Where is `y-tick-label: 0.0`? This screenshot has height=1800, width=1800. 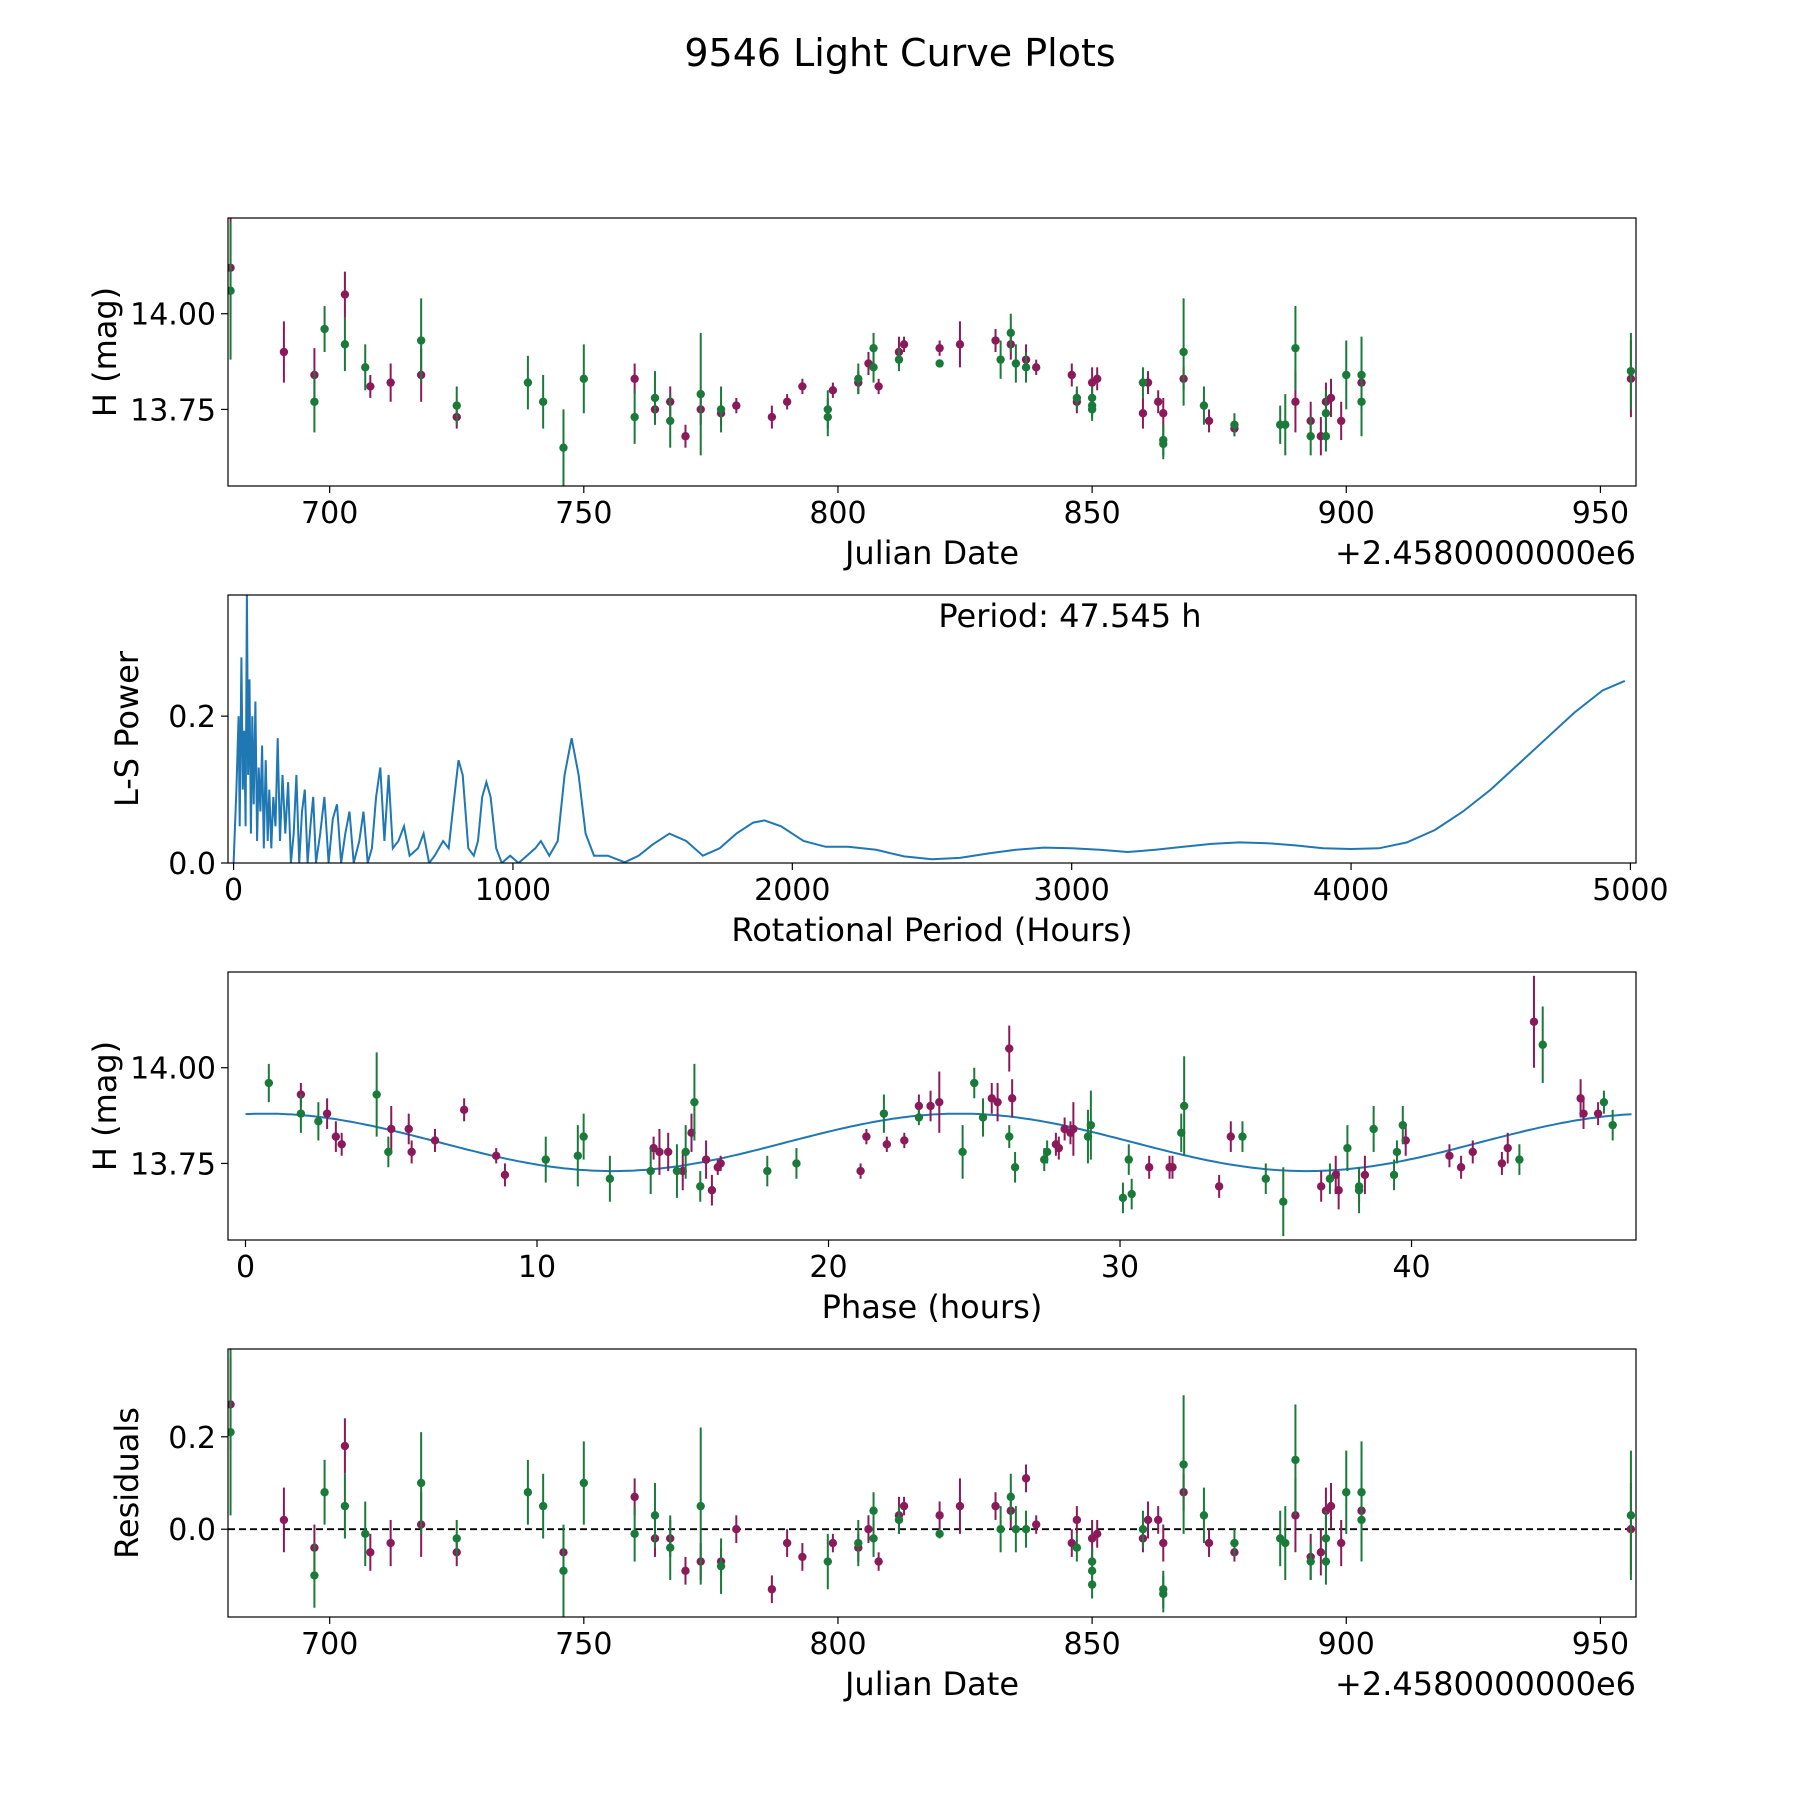 y-tick-label: 0.0 is located at coordinates (192, 864).